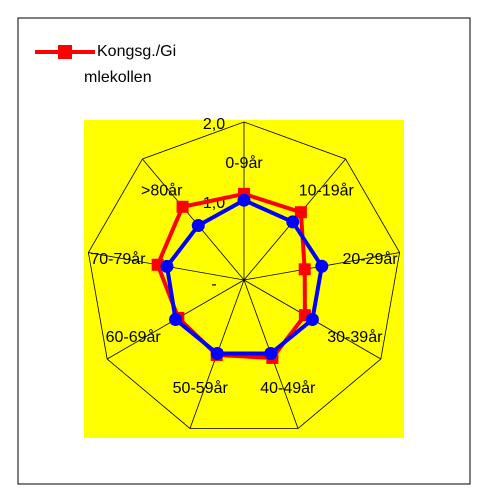 This screenshot has width=488, height=491. What do you see at coordinates (130, 64) in the screenshot?
I see `legend-label: Kongsg./Gi mlekollen` at bounding box center [130, 64].